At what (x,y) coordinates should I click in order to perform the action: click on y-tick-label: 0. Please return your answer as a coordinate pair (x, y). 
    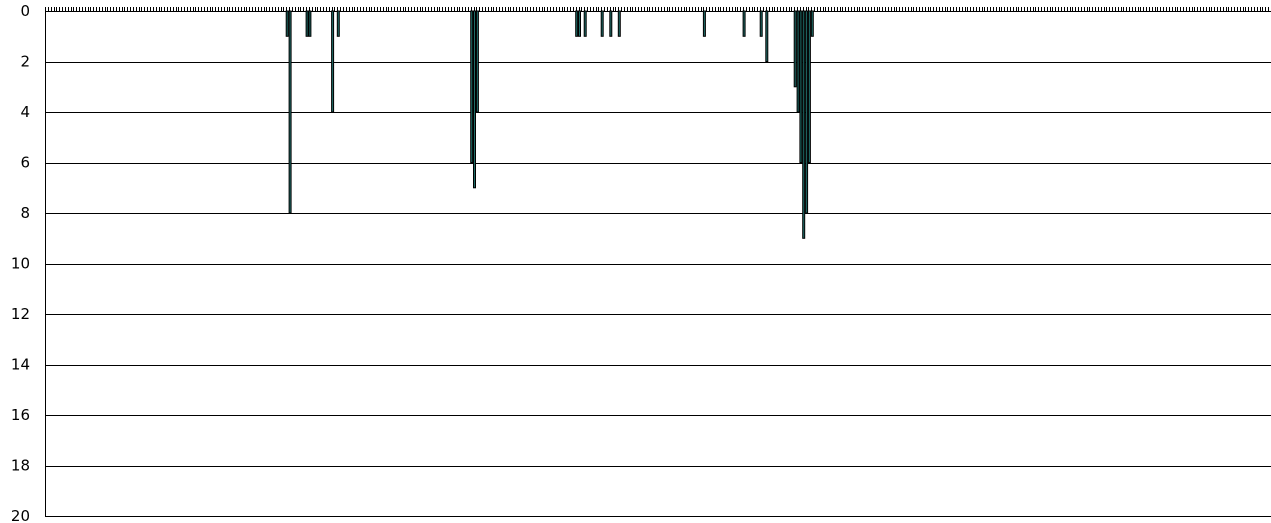
    Looking at the image, I should click on (25, 11).